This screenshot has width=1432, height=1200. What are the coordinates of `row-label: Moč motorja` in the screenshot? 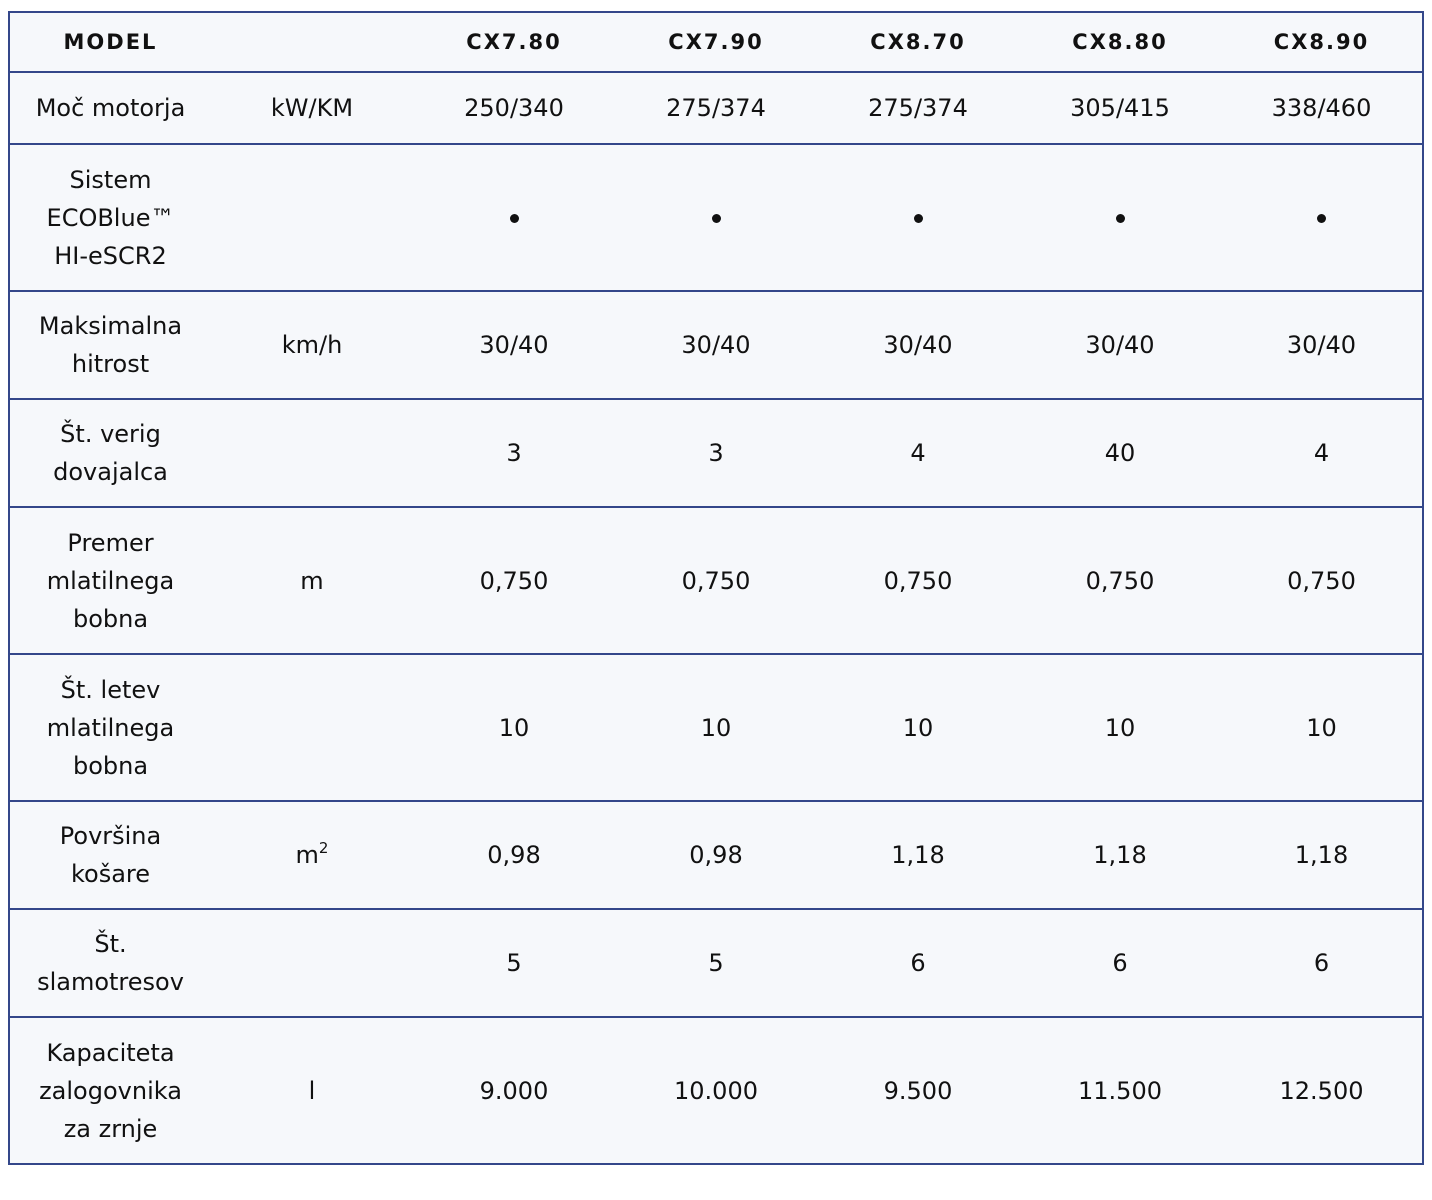 It's located at (109, 108).